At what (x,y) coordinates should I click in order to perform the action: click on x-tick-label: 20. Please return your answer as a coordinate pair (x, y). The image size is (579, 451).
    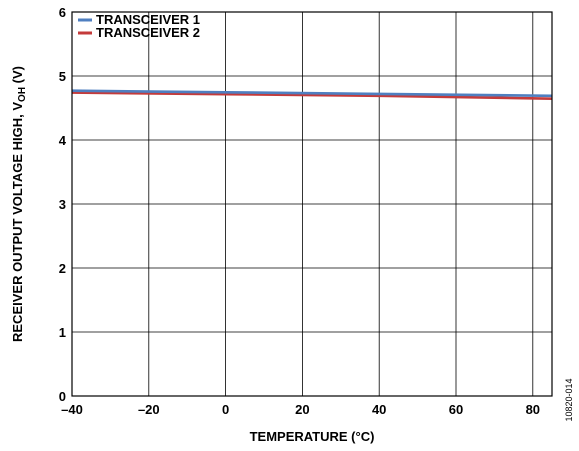
    Looking at the image, I should click on (302, 409).